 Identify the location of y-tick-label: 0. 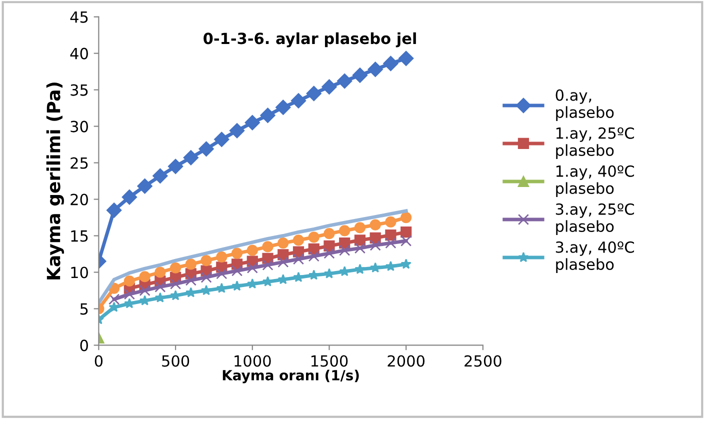
(84, 346).